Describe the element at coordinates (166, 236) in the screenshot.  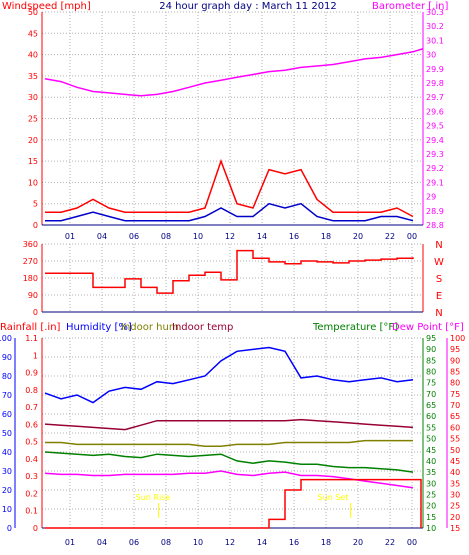
I see `x-tick-label-wind-3: 08` at that location.